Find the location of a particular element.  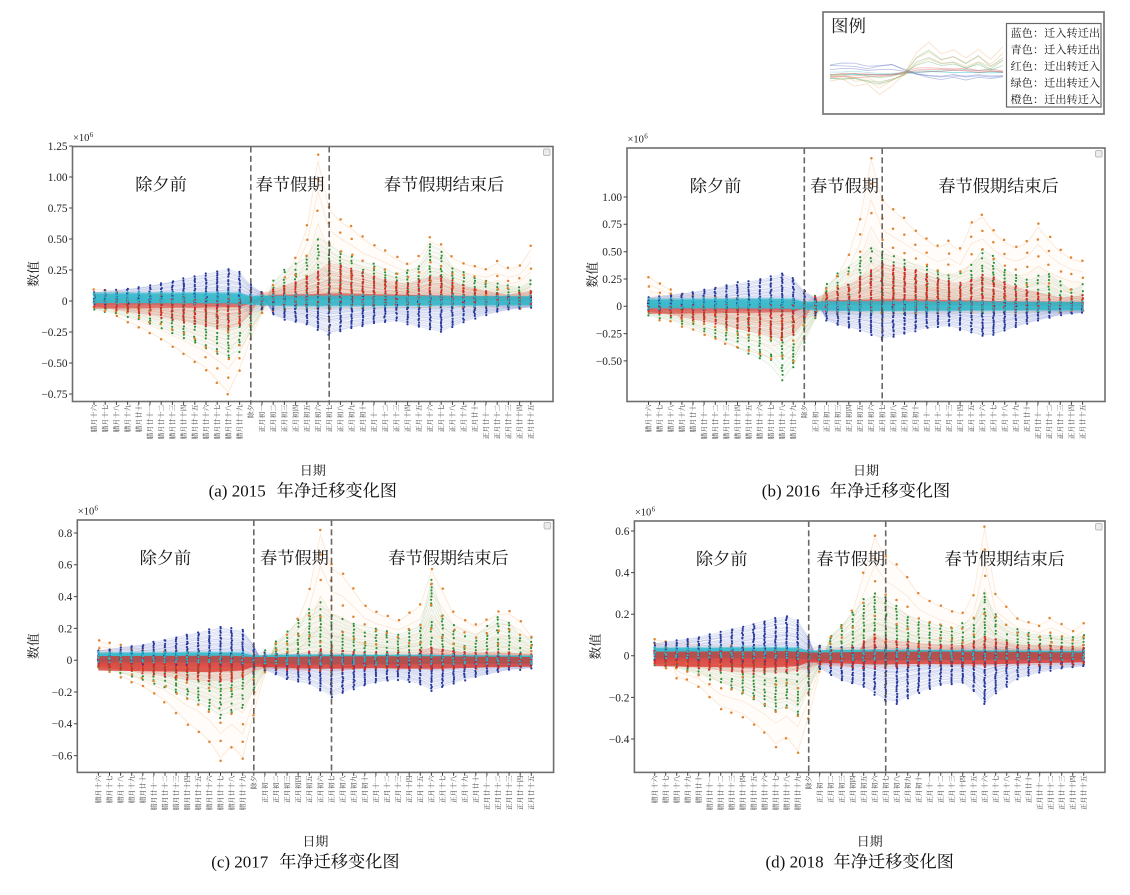

svg-text: (b) 2016 is located at coordinates (791, 491).